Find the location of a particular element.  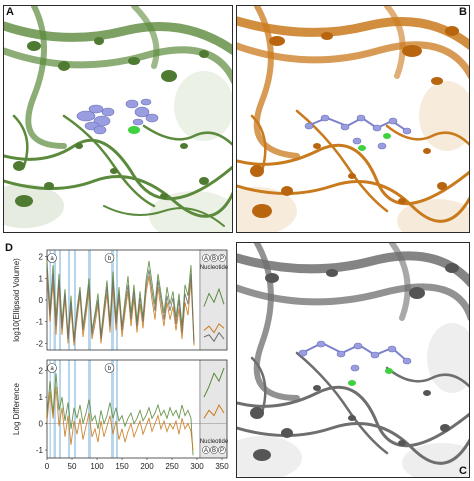

series-line-green is located at coordinates (120, 414).